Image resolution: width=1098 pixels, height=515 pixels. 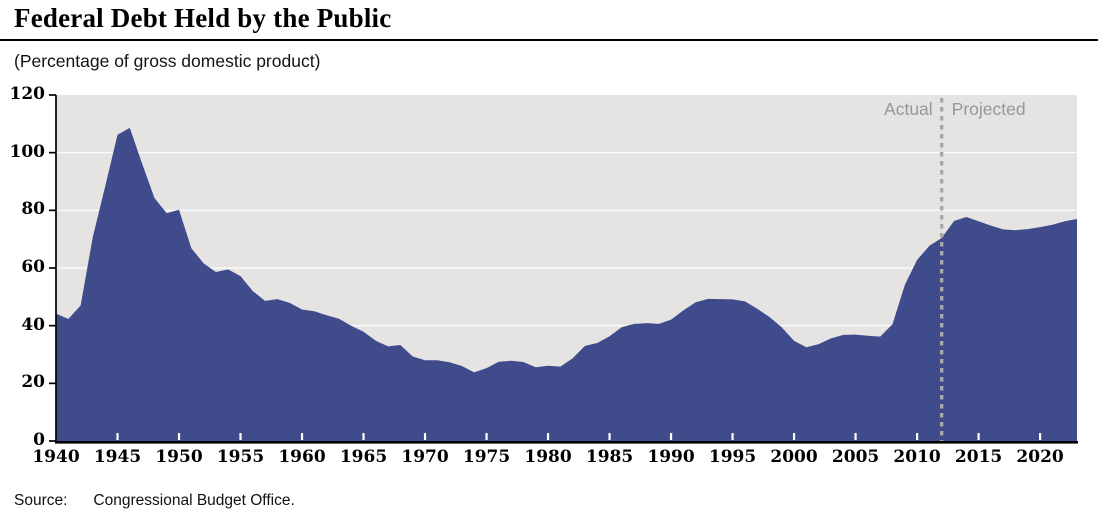 I want to click on y-tick-label: 20, so click(x=33, y=382).